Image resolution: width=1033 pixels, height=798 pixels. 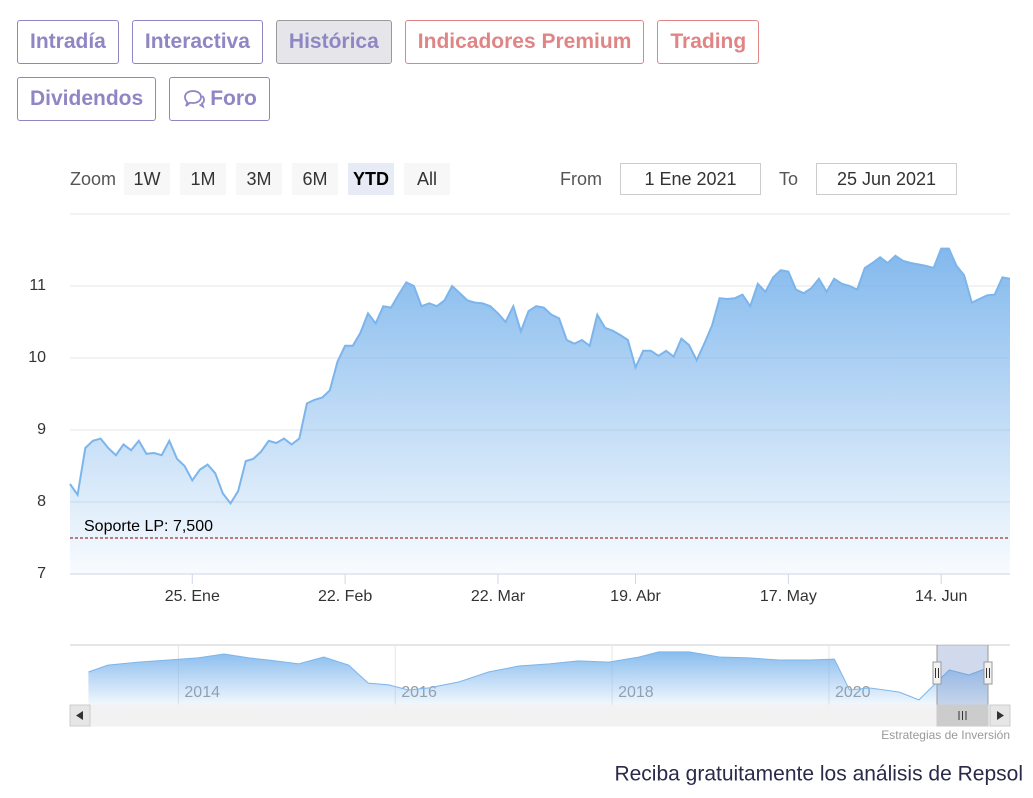 What do you see at coordinates (41, 573) in the screenshot?
I see `y-tick-label: 7` at bounding box center [41, 573].